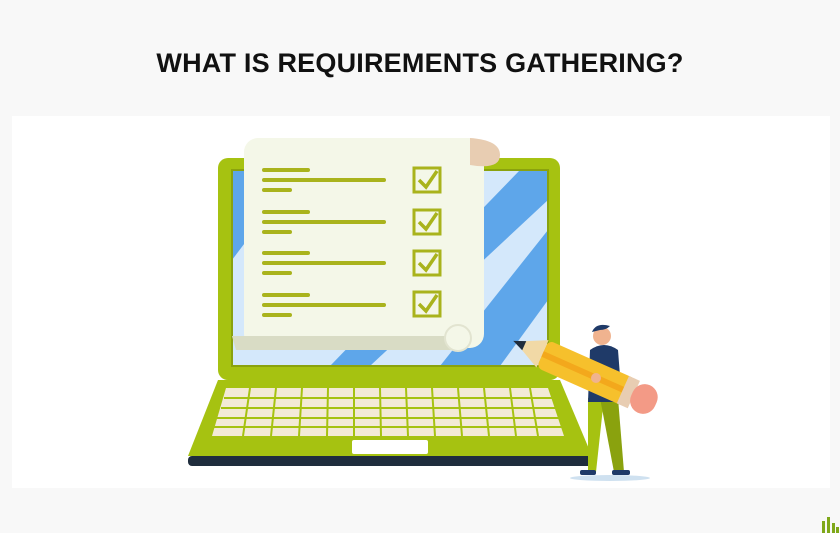 The height and width of the screenshot is (533, 840). Describe the element at coordinates (585, 402) in the screenshot. I see `person-with-pencil` at that location.